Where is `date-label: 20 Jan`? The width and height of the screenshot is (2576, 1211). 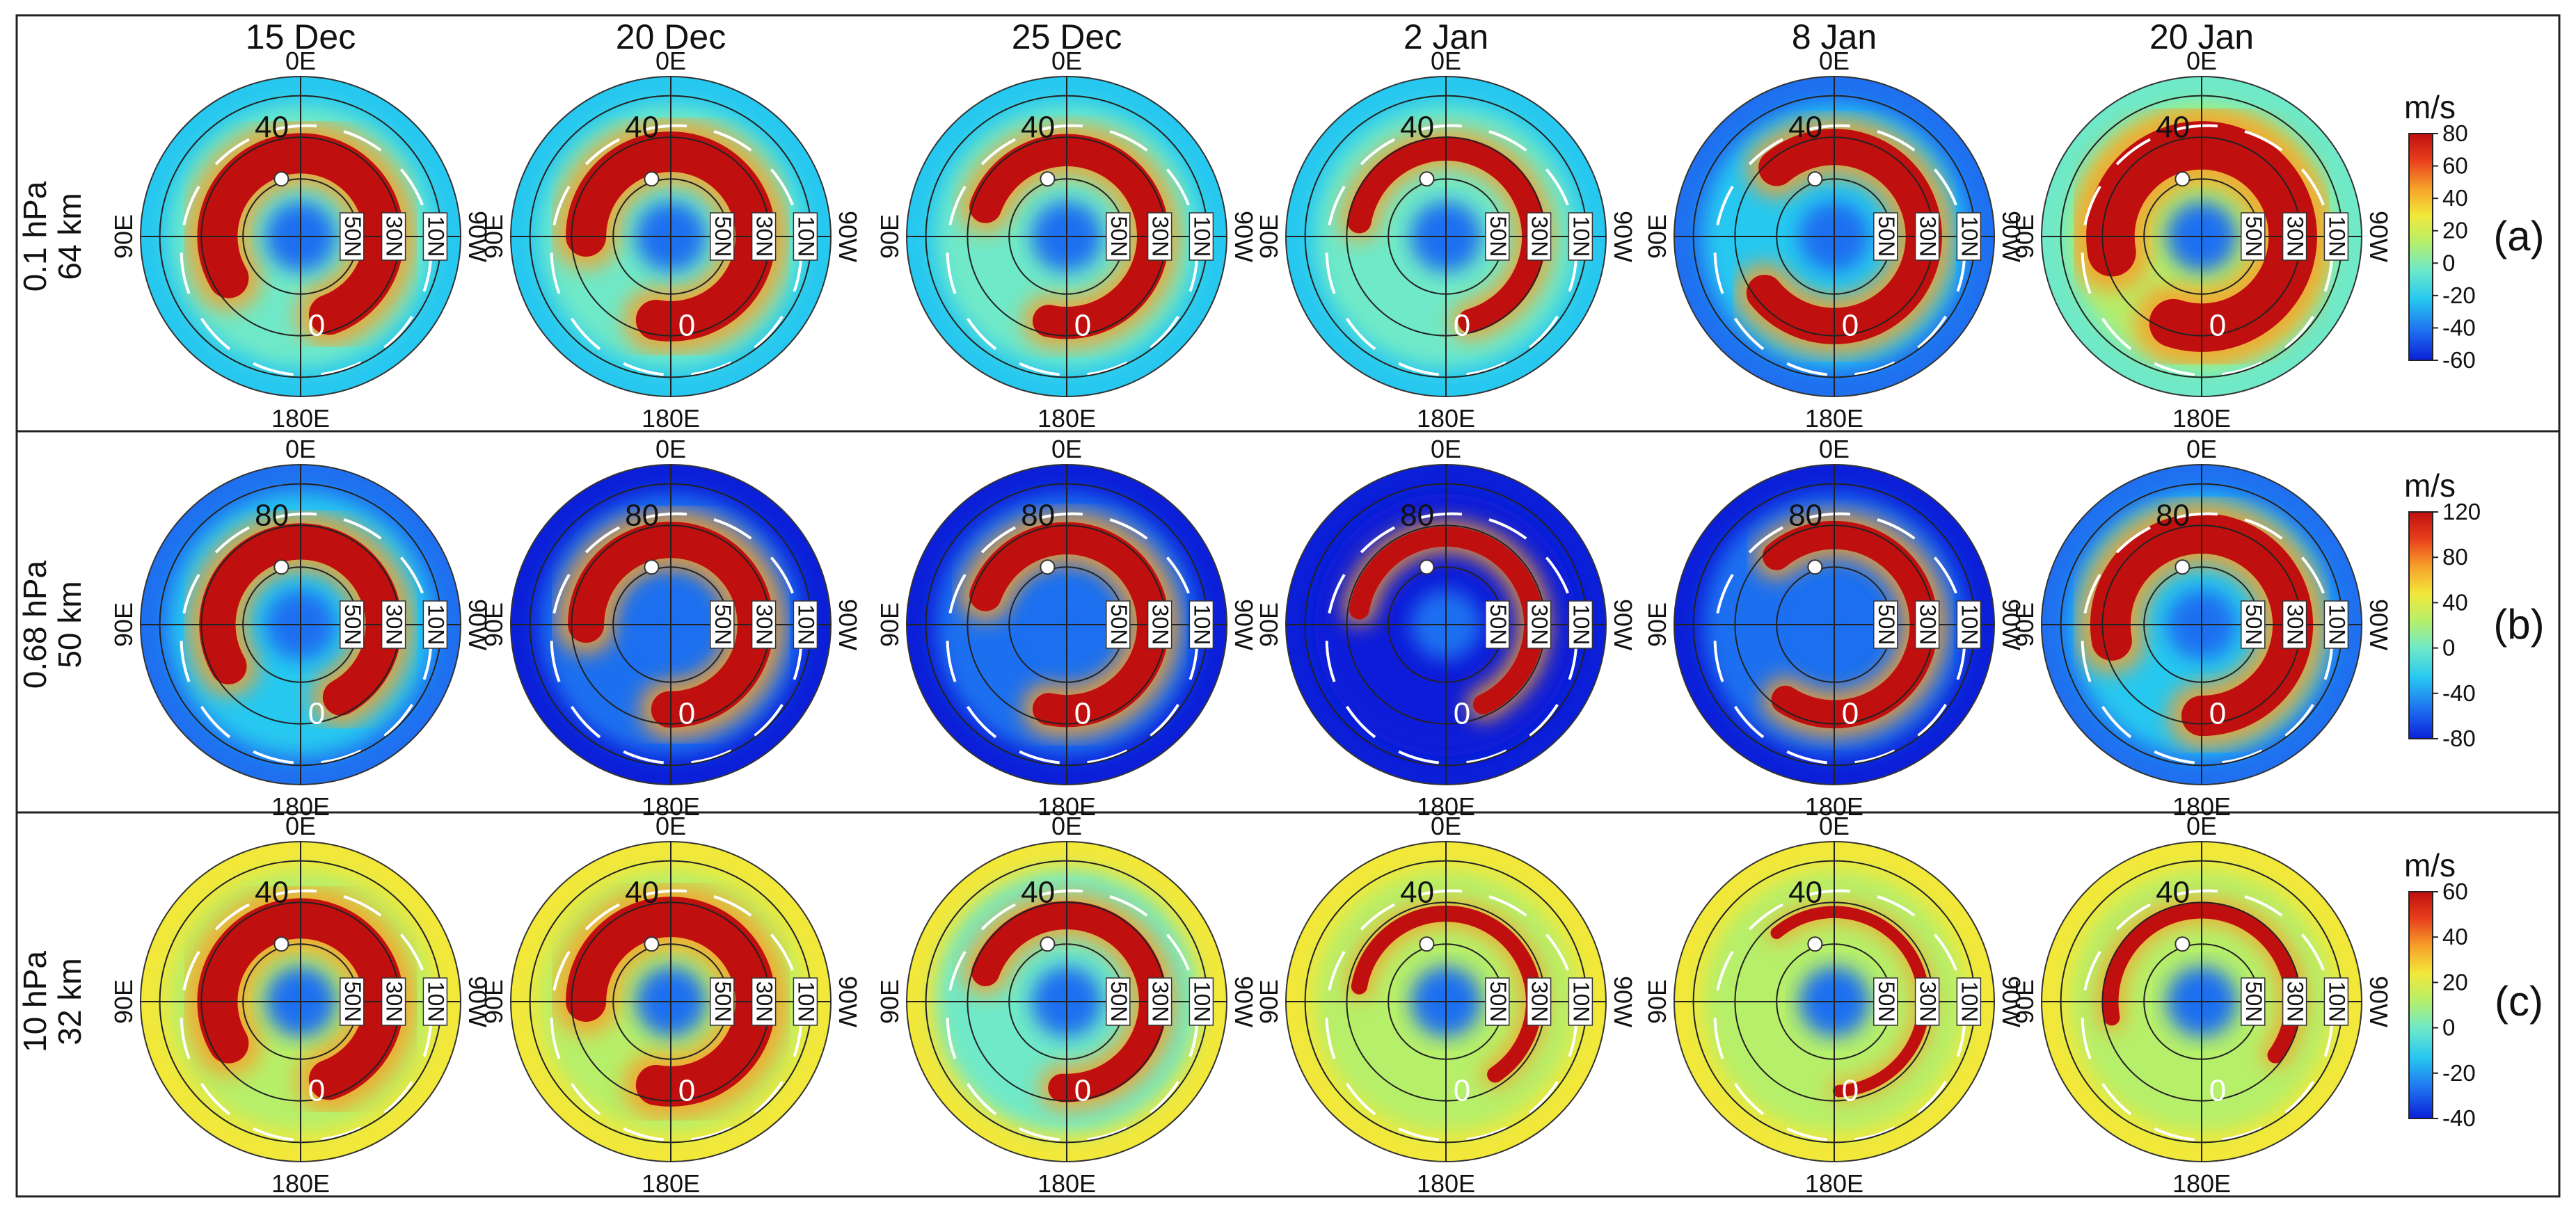
date-label: 20 Jan is located at coordinates (2201, 36).